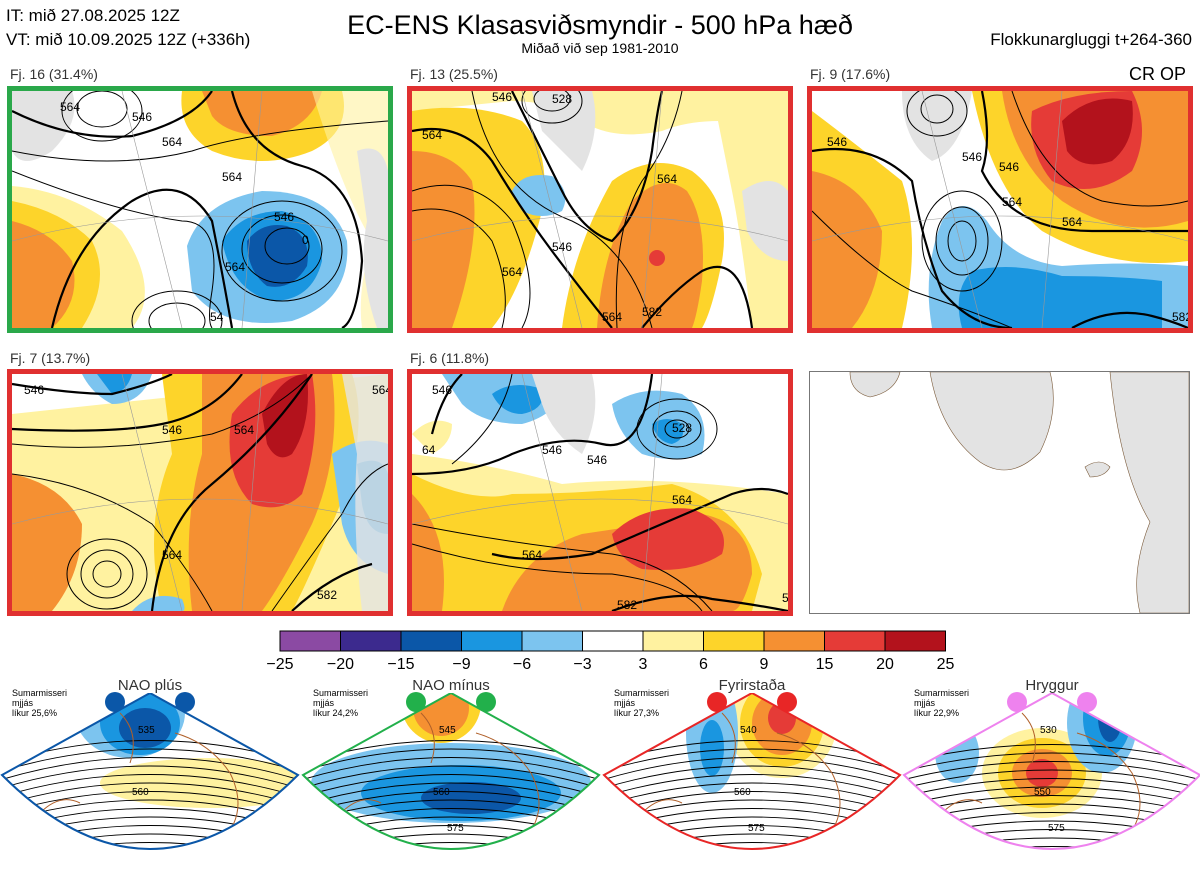 This screenshot has height=871, width=1200. Describe the element at coordinates (752, 685) in the screenshot. I see `regime-title: Fyrirstaða` at that location.